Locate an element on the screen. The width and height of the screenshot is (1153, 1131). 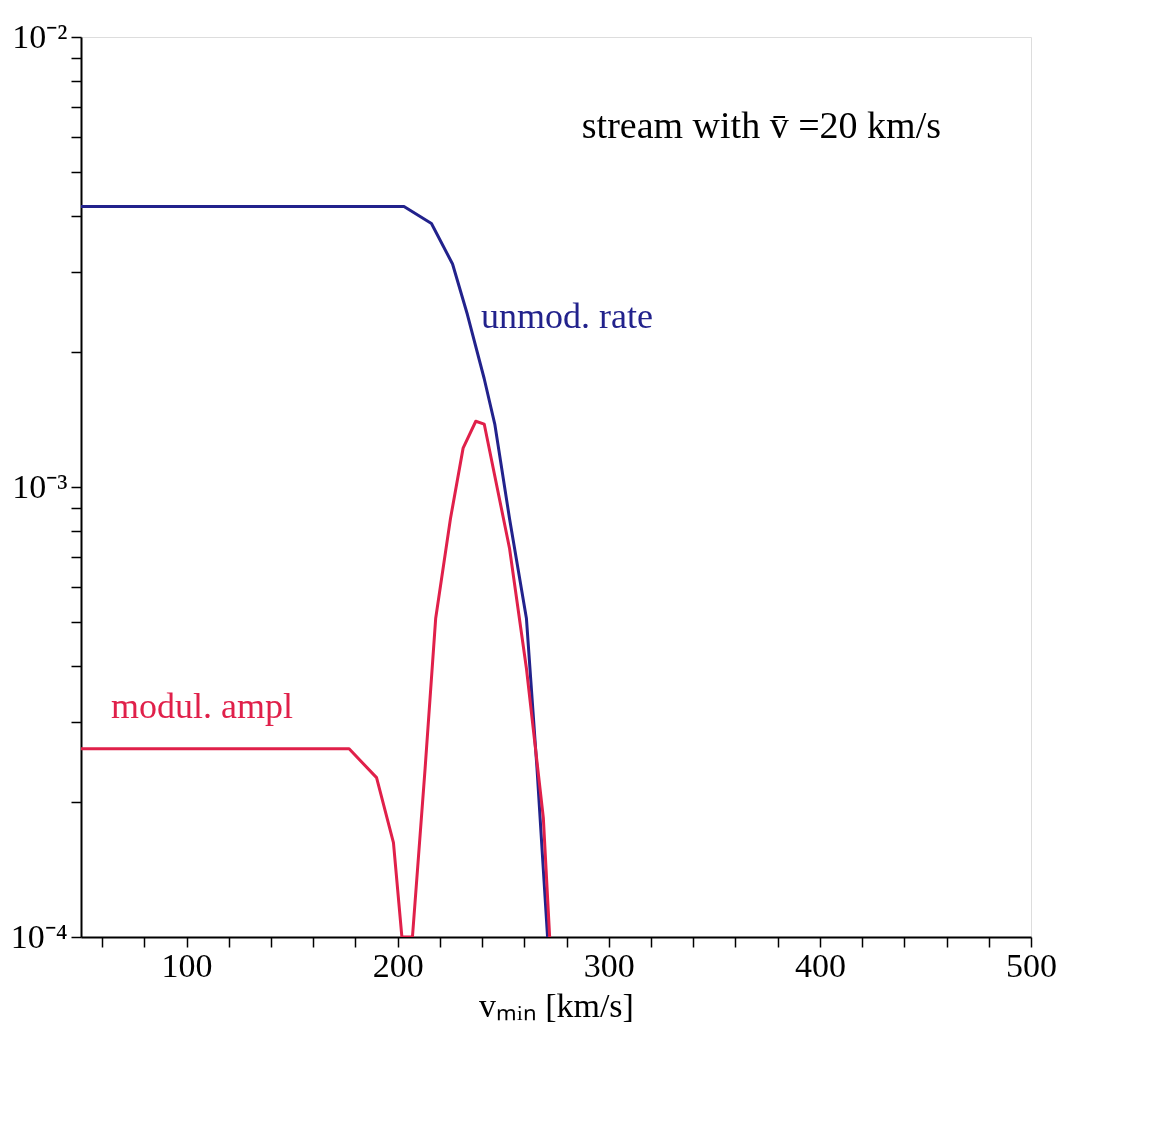
annotation: stream with v̄ =20 km/s is located at coordinates (761, 125).